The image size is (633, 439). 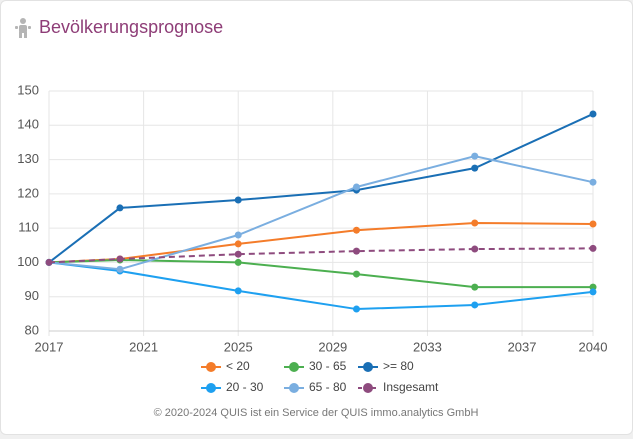 I want to click on y-tick-label: 80, so click(x=32, y=329).